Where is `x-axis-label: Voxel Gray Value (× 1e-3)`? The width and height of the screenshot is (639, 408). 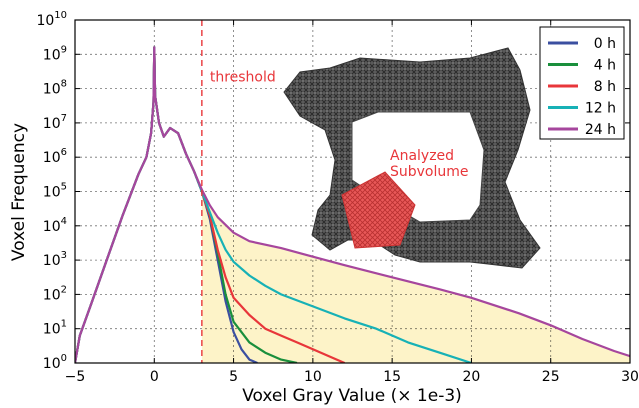 x-axis-label: Voxel Gray Value (× 1e-3) is located at coordinates (352, 396).